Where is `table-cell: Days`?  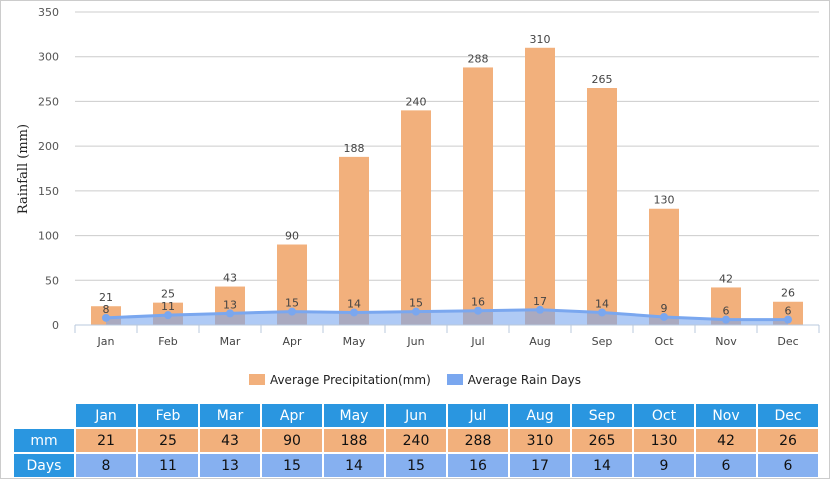
table-cell: Days is located at coordinates (44, 465).